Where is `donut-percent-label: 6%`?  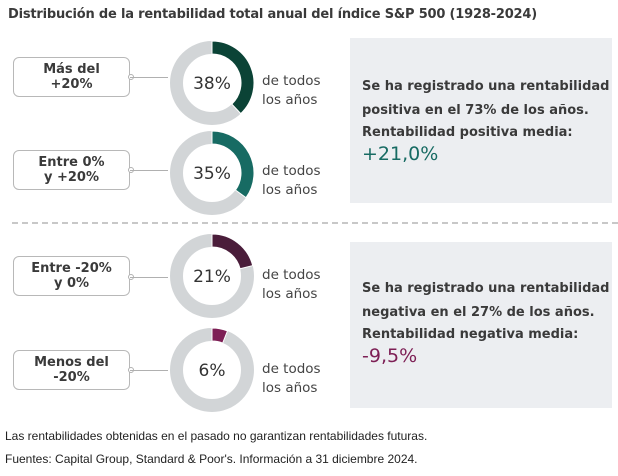
donut-percent-label: 6% is located at coordinates (212, 371).